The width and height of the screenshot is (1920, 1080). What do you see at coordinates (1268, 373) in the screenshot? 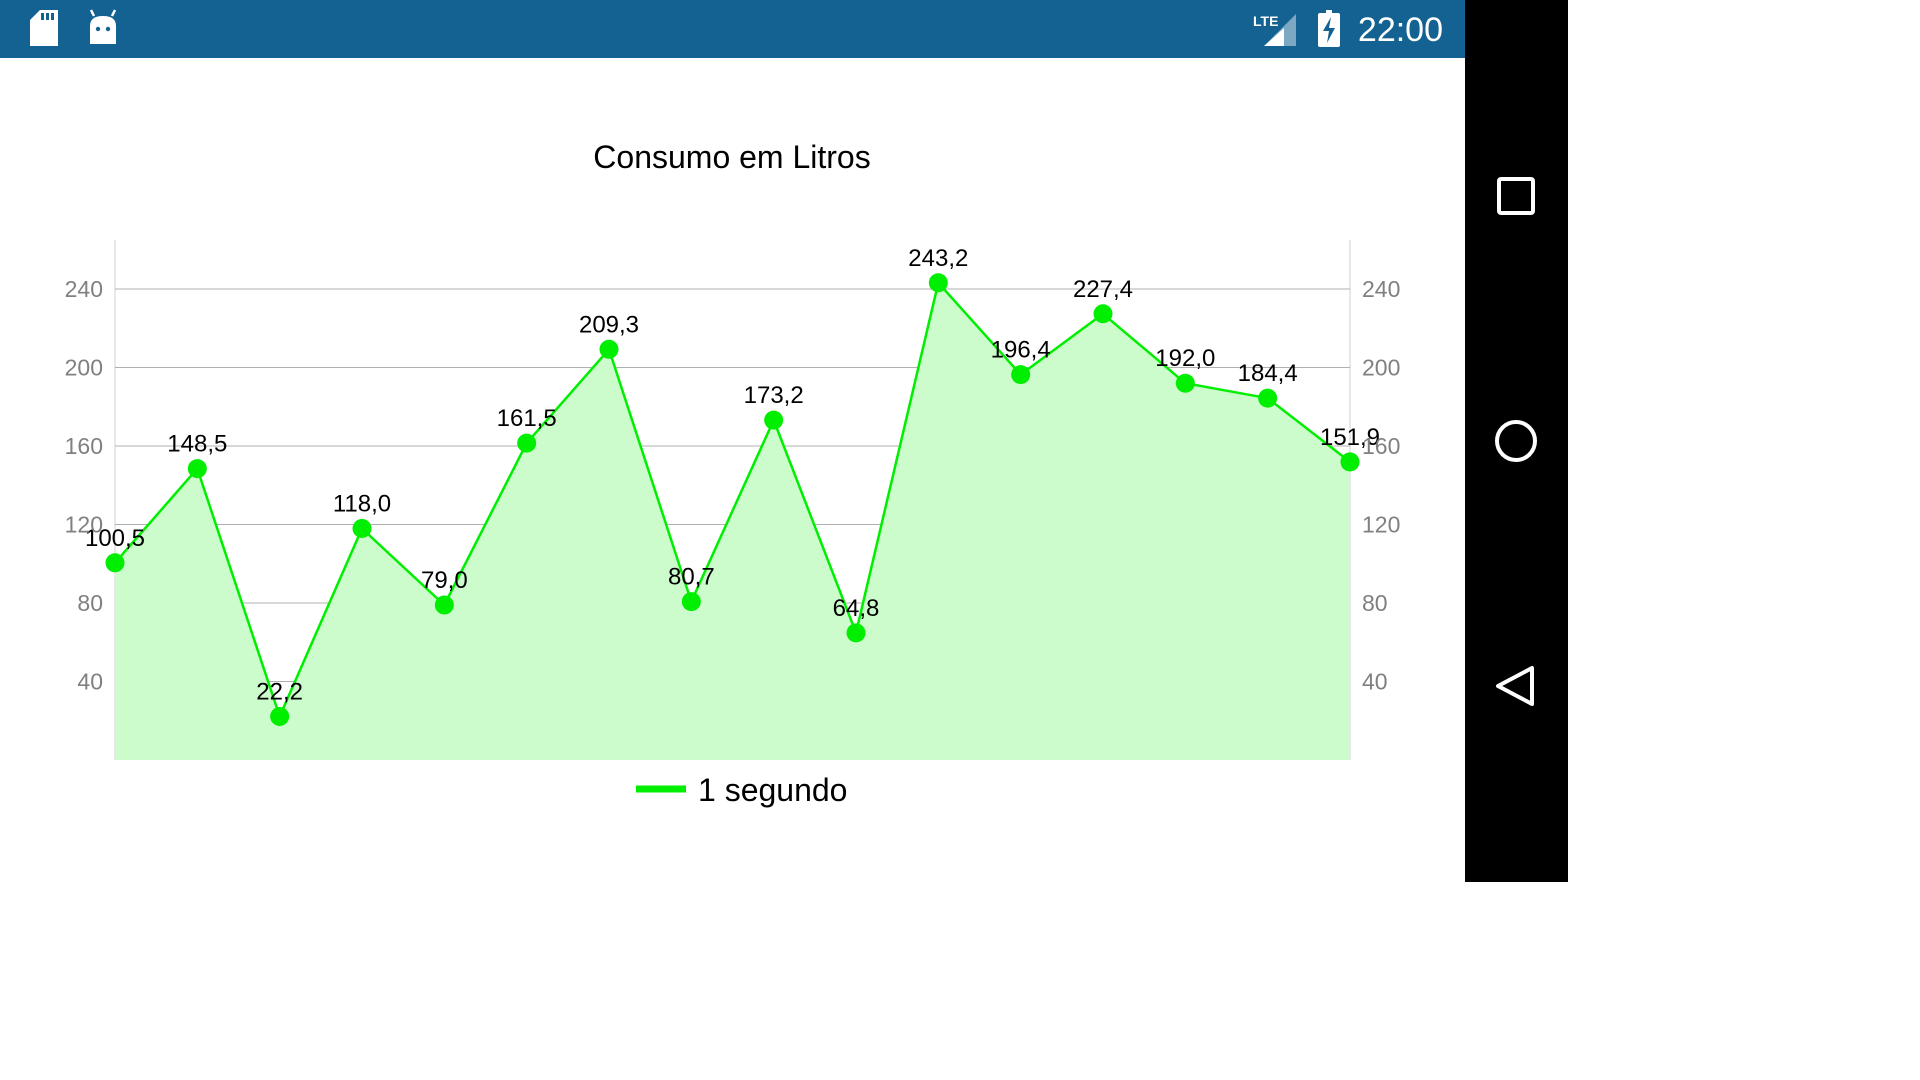
I see `data-label: 184,4` at bounding box center [1268, 373].